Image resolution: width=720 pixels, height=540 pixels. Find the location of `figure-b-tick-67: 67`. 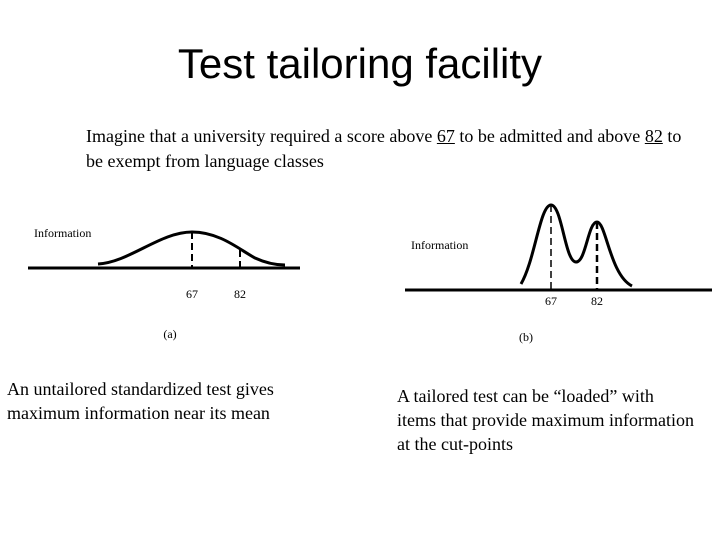

figure-b-tick-67: 67 is located at coordinates (551, 301).